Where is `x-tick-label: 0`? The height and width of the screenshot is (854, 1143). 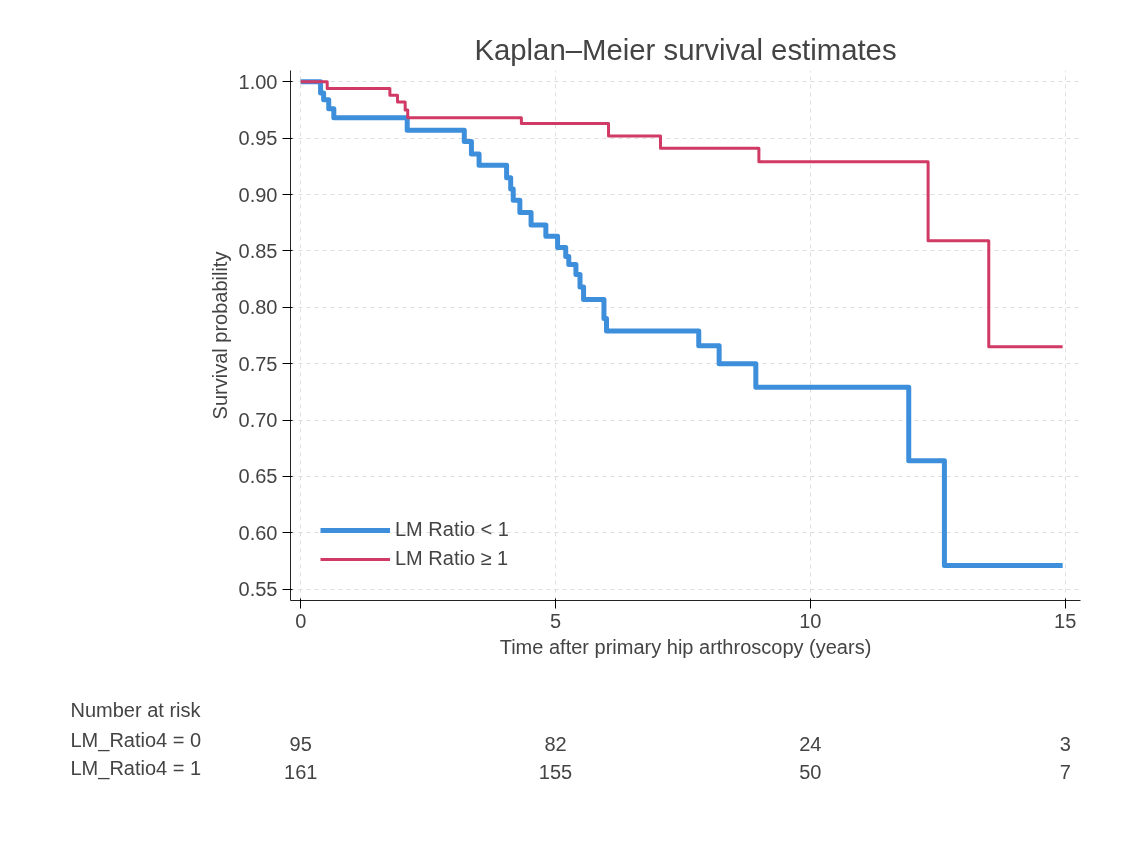
x-tick-label: 0 is located at coordinates (301, 620).